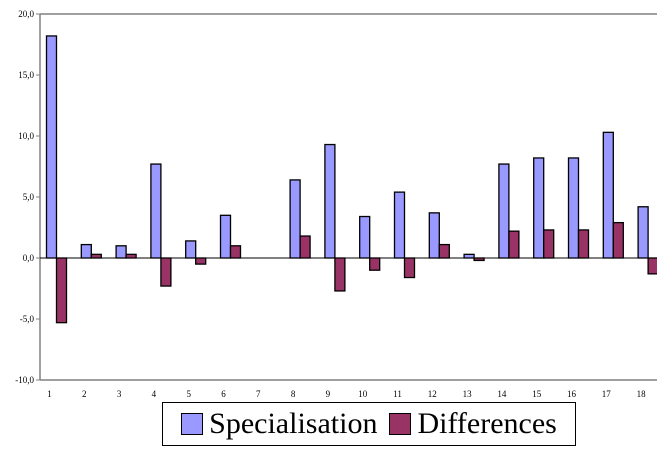 The image size is (657, 471). I want to click on y-tick-label: -5,0, so click(27, 319).